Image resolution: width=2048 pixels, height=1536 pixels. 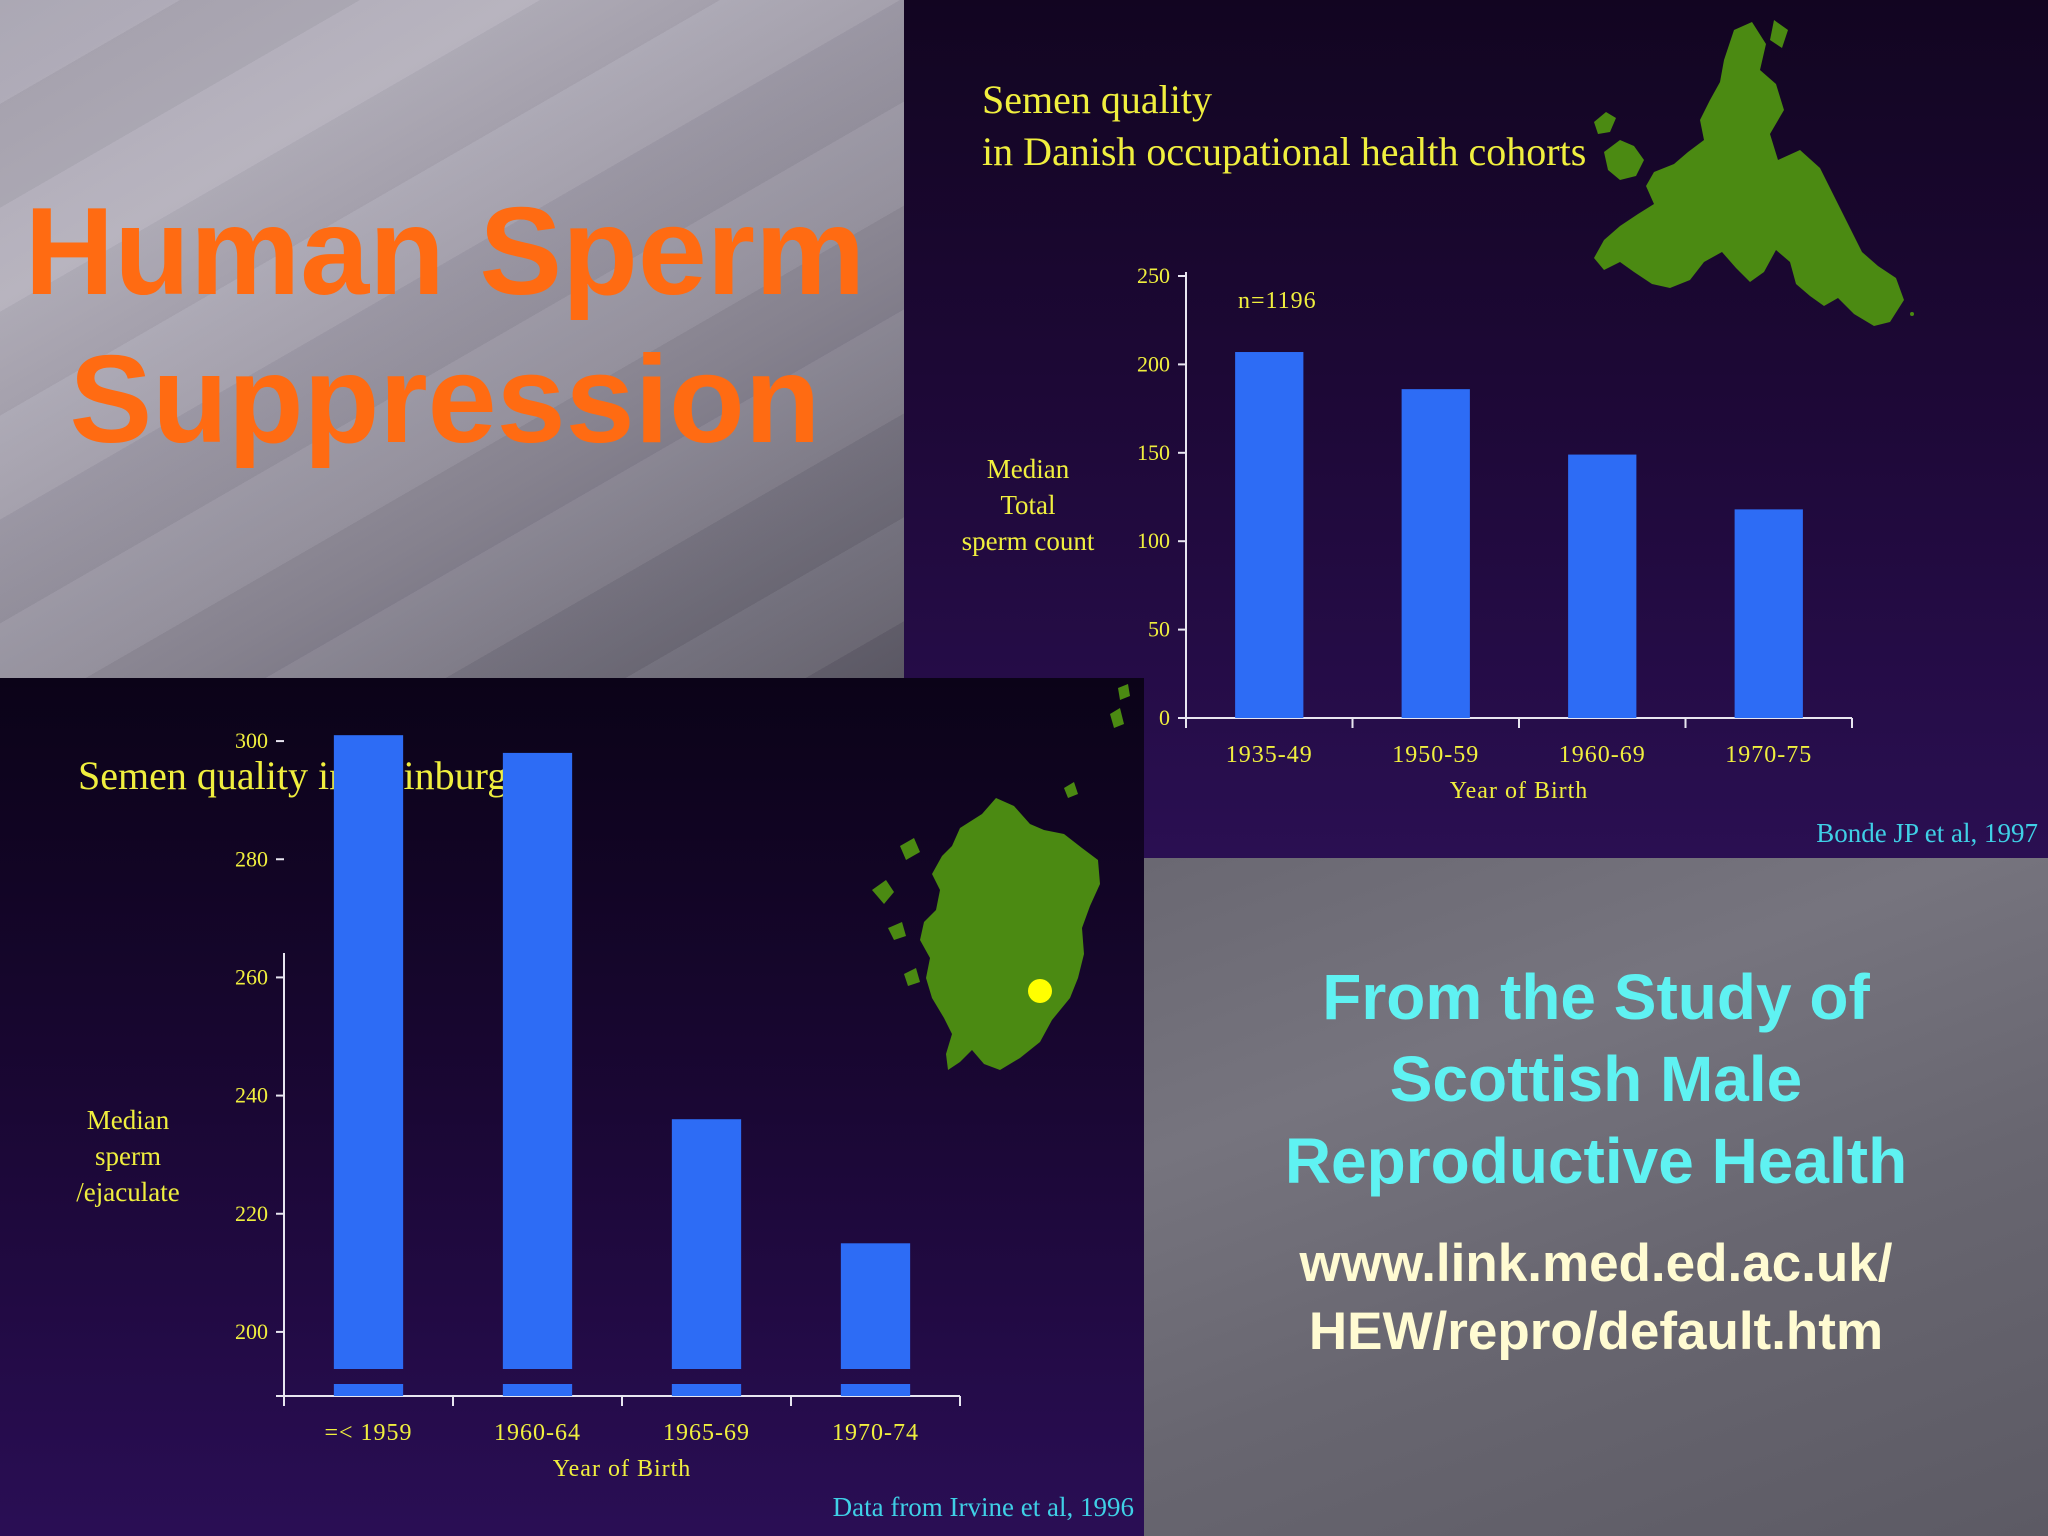 What do you see at coordinates (1028, 487) in the screenshot?
I see `danish-ylabel-line1: Median Total` at bounding box center [1028, 487].